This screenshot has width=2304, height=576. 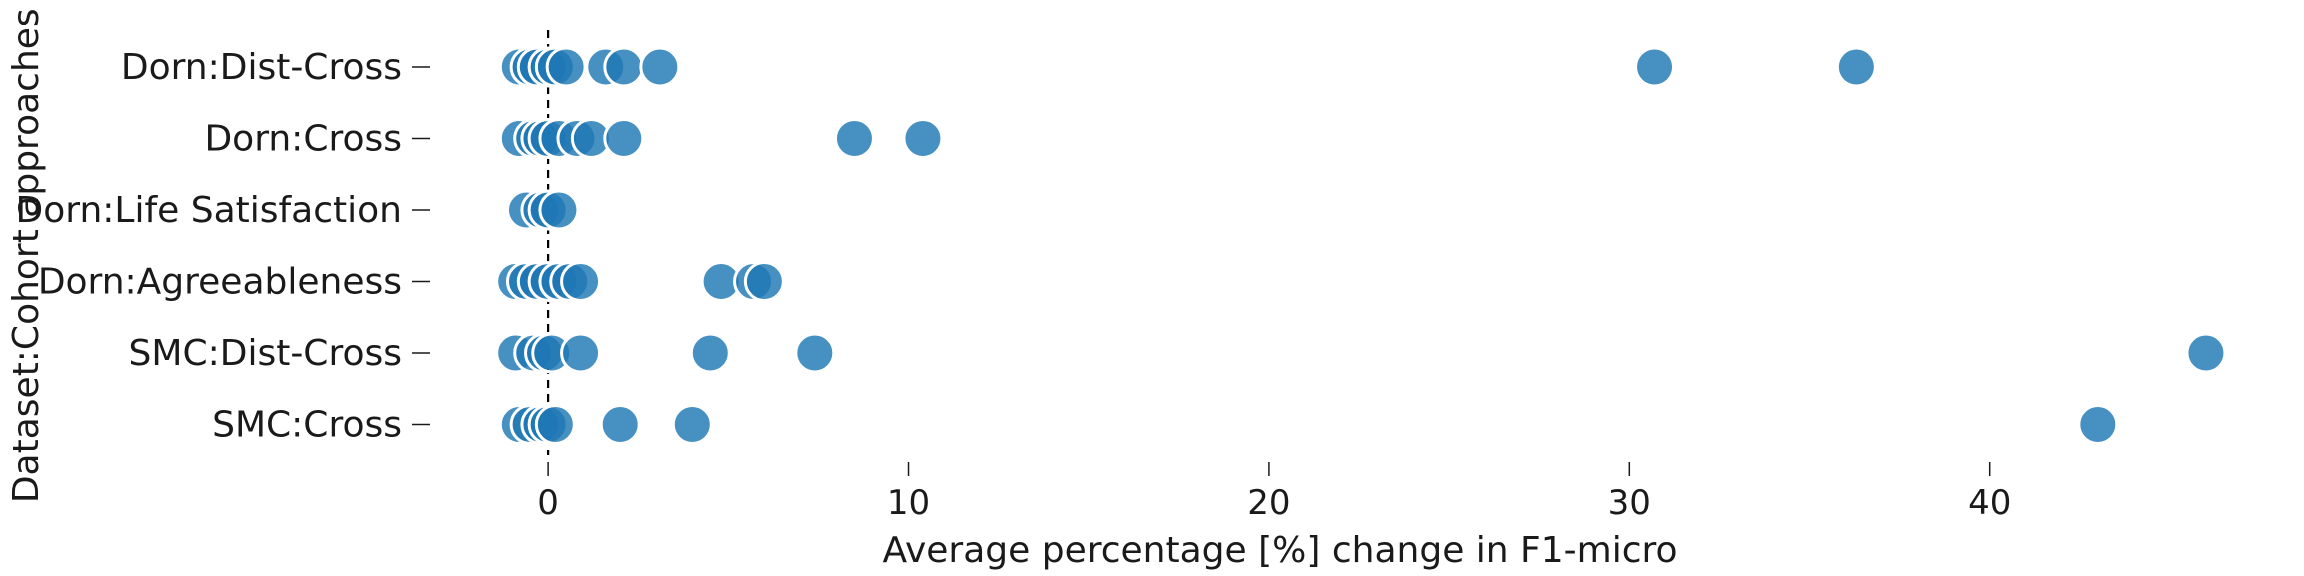 What do you see at coordinates (1989, 503) in the screenshot?
I see `x-tick-label: 40` at bounding box center [1989, 503].